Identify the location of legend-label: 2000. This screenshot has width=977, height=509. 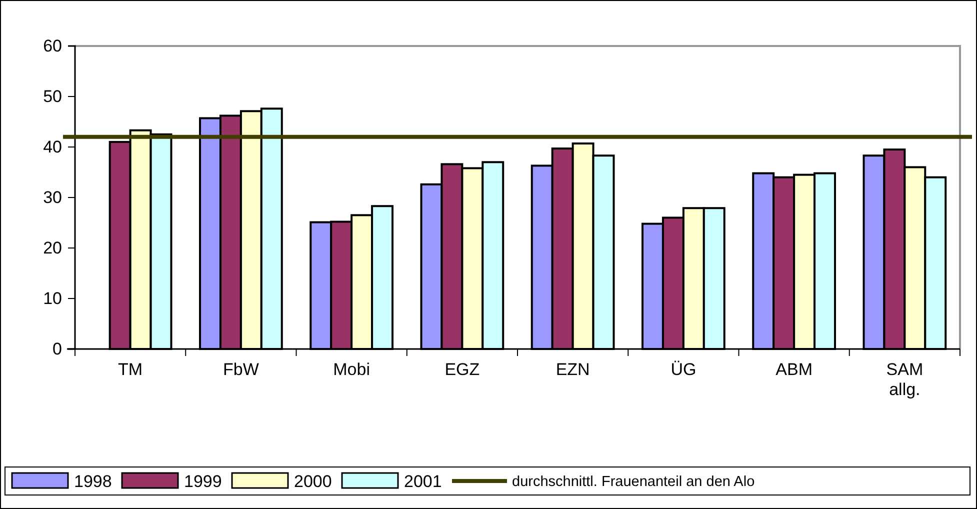
(313, 481).